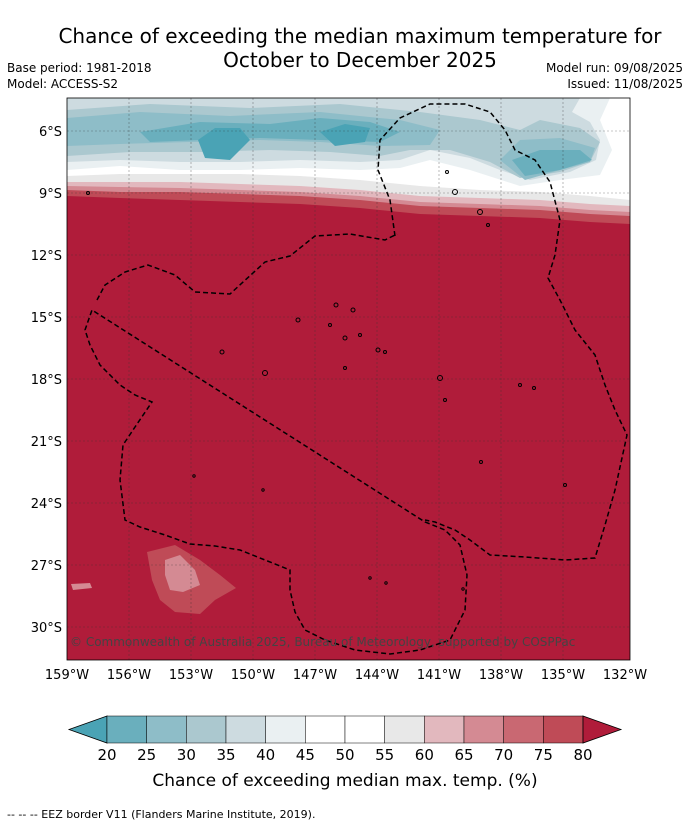 The image size is (690, 827). Describe the element at coordinates (46, 318) in the screenshot. I see `lat-label: 15°S` at that location.